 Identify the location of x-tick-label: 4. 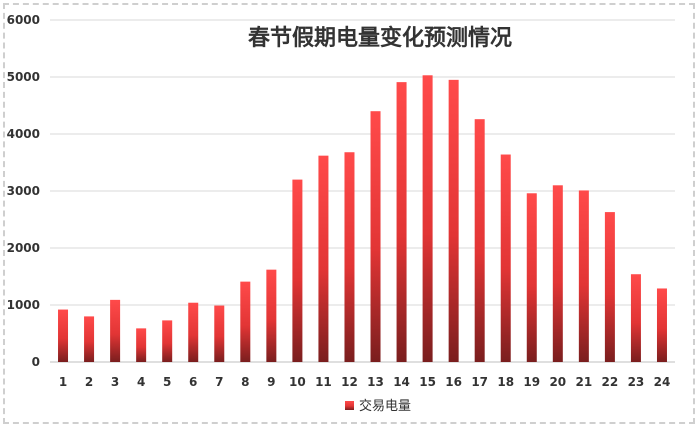
(141, 382).